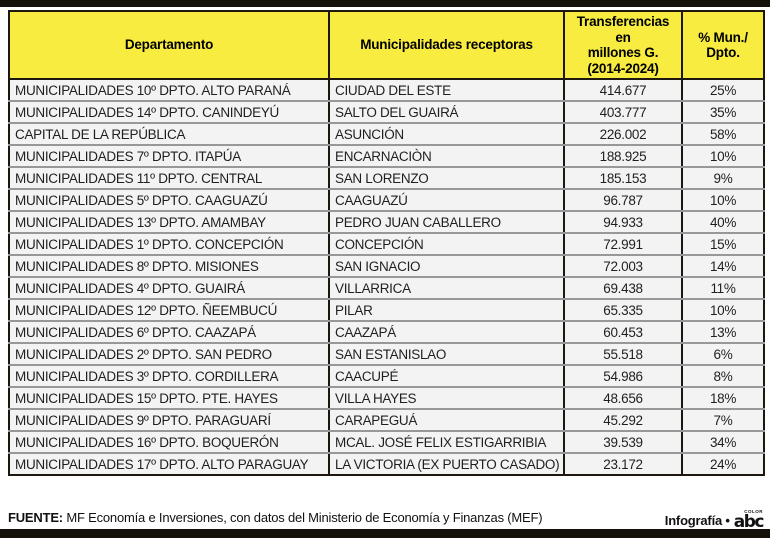 The height and width of the screenshot is (538, 770). Describe the element at coordinates (723, 112) in the screenshot. I see `cell-porcentaje: 35%` at that location.